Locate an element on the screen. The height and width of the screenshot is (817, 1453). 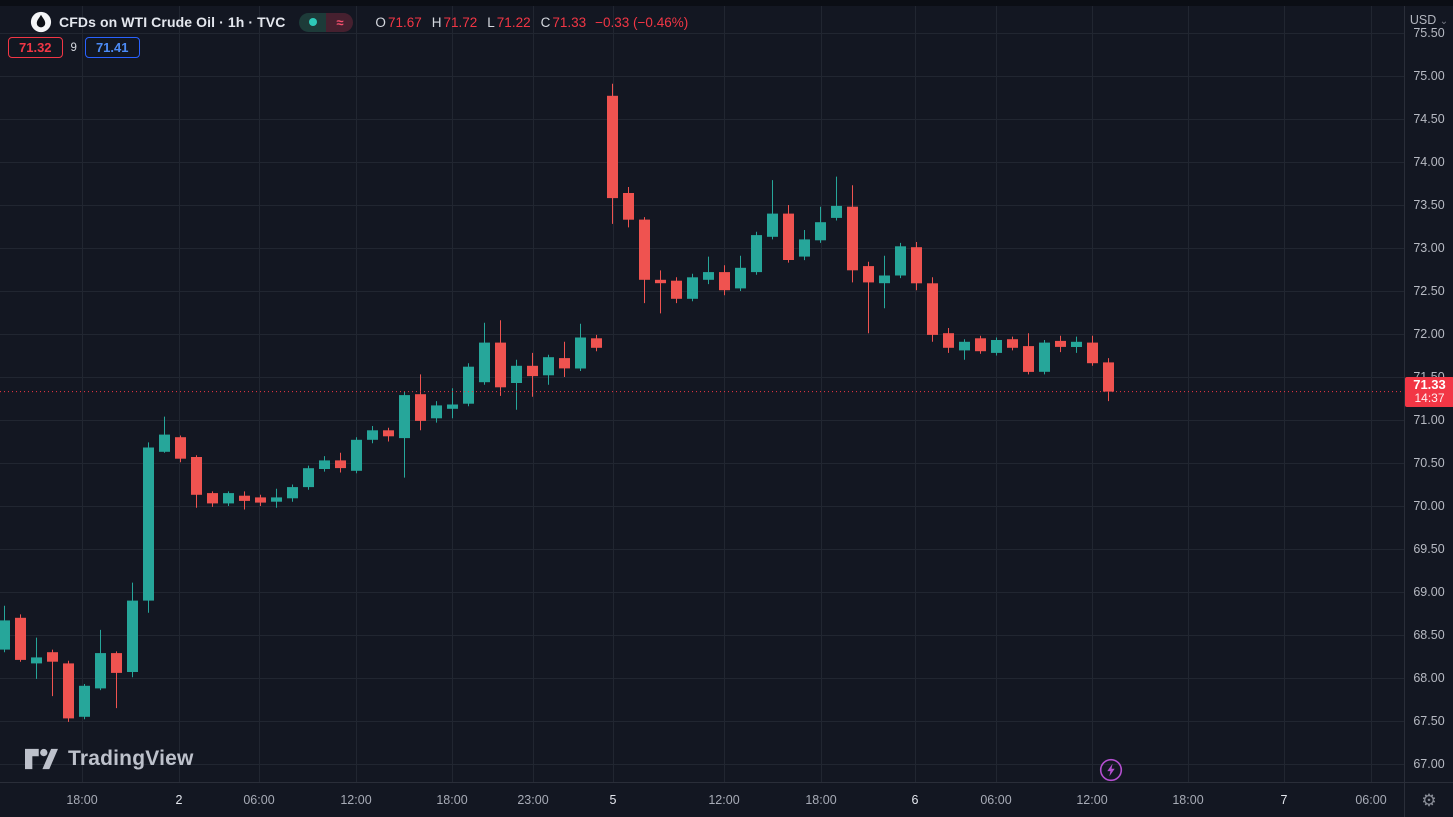
market-status-pill: ≈ is located at coordinates (326, 22).